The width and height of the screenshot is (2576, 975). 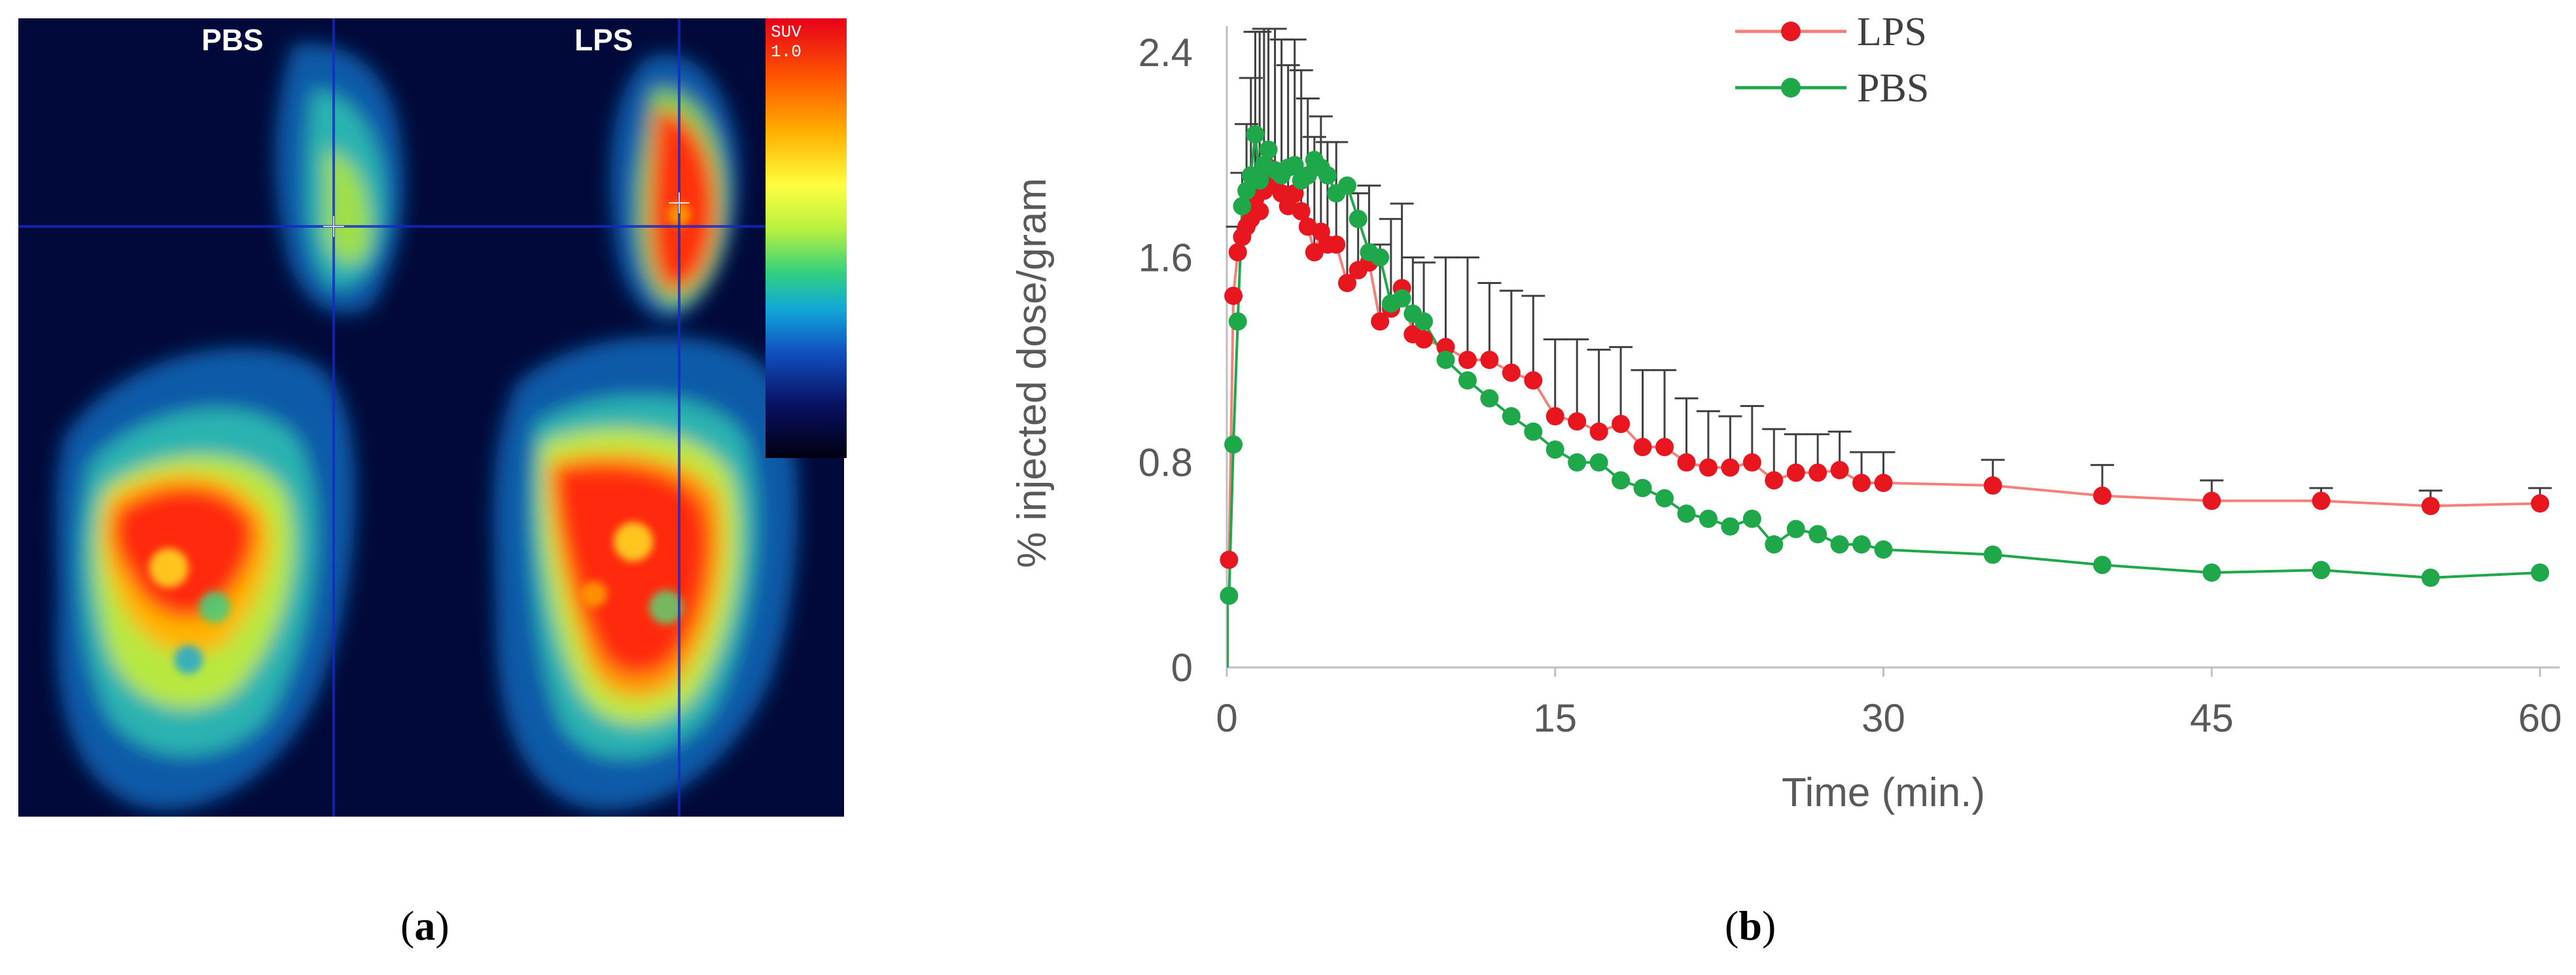 I want to click on legend-label-lps: LPS, so click(x=1892, y=32).